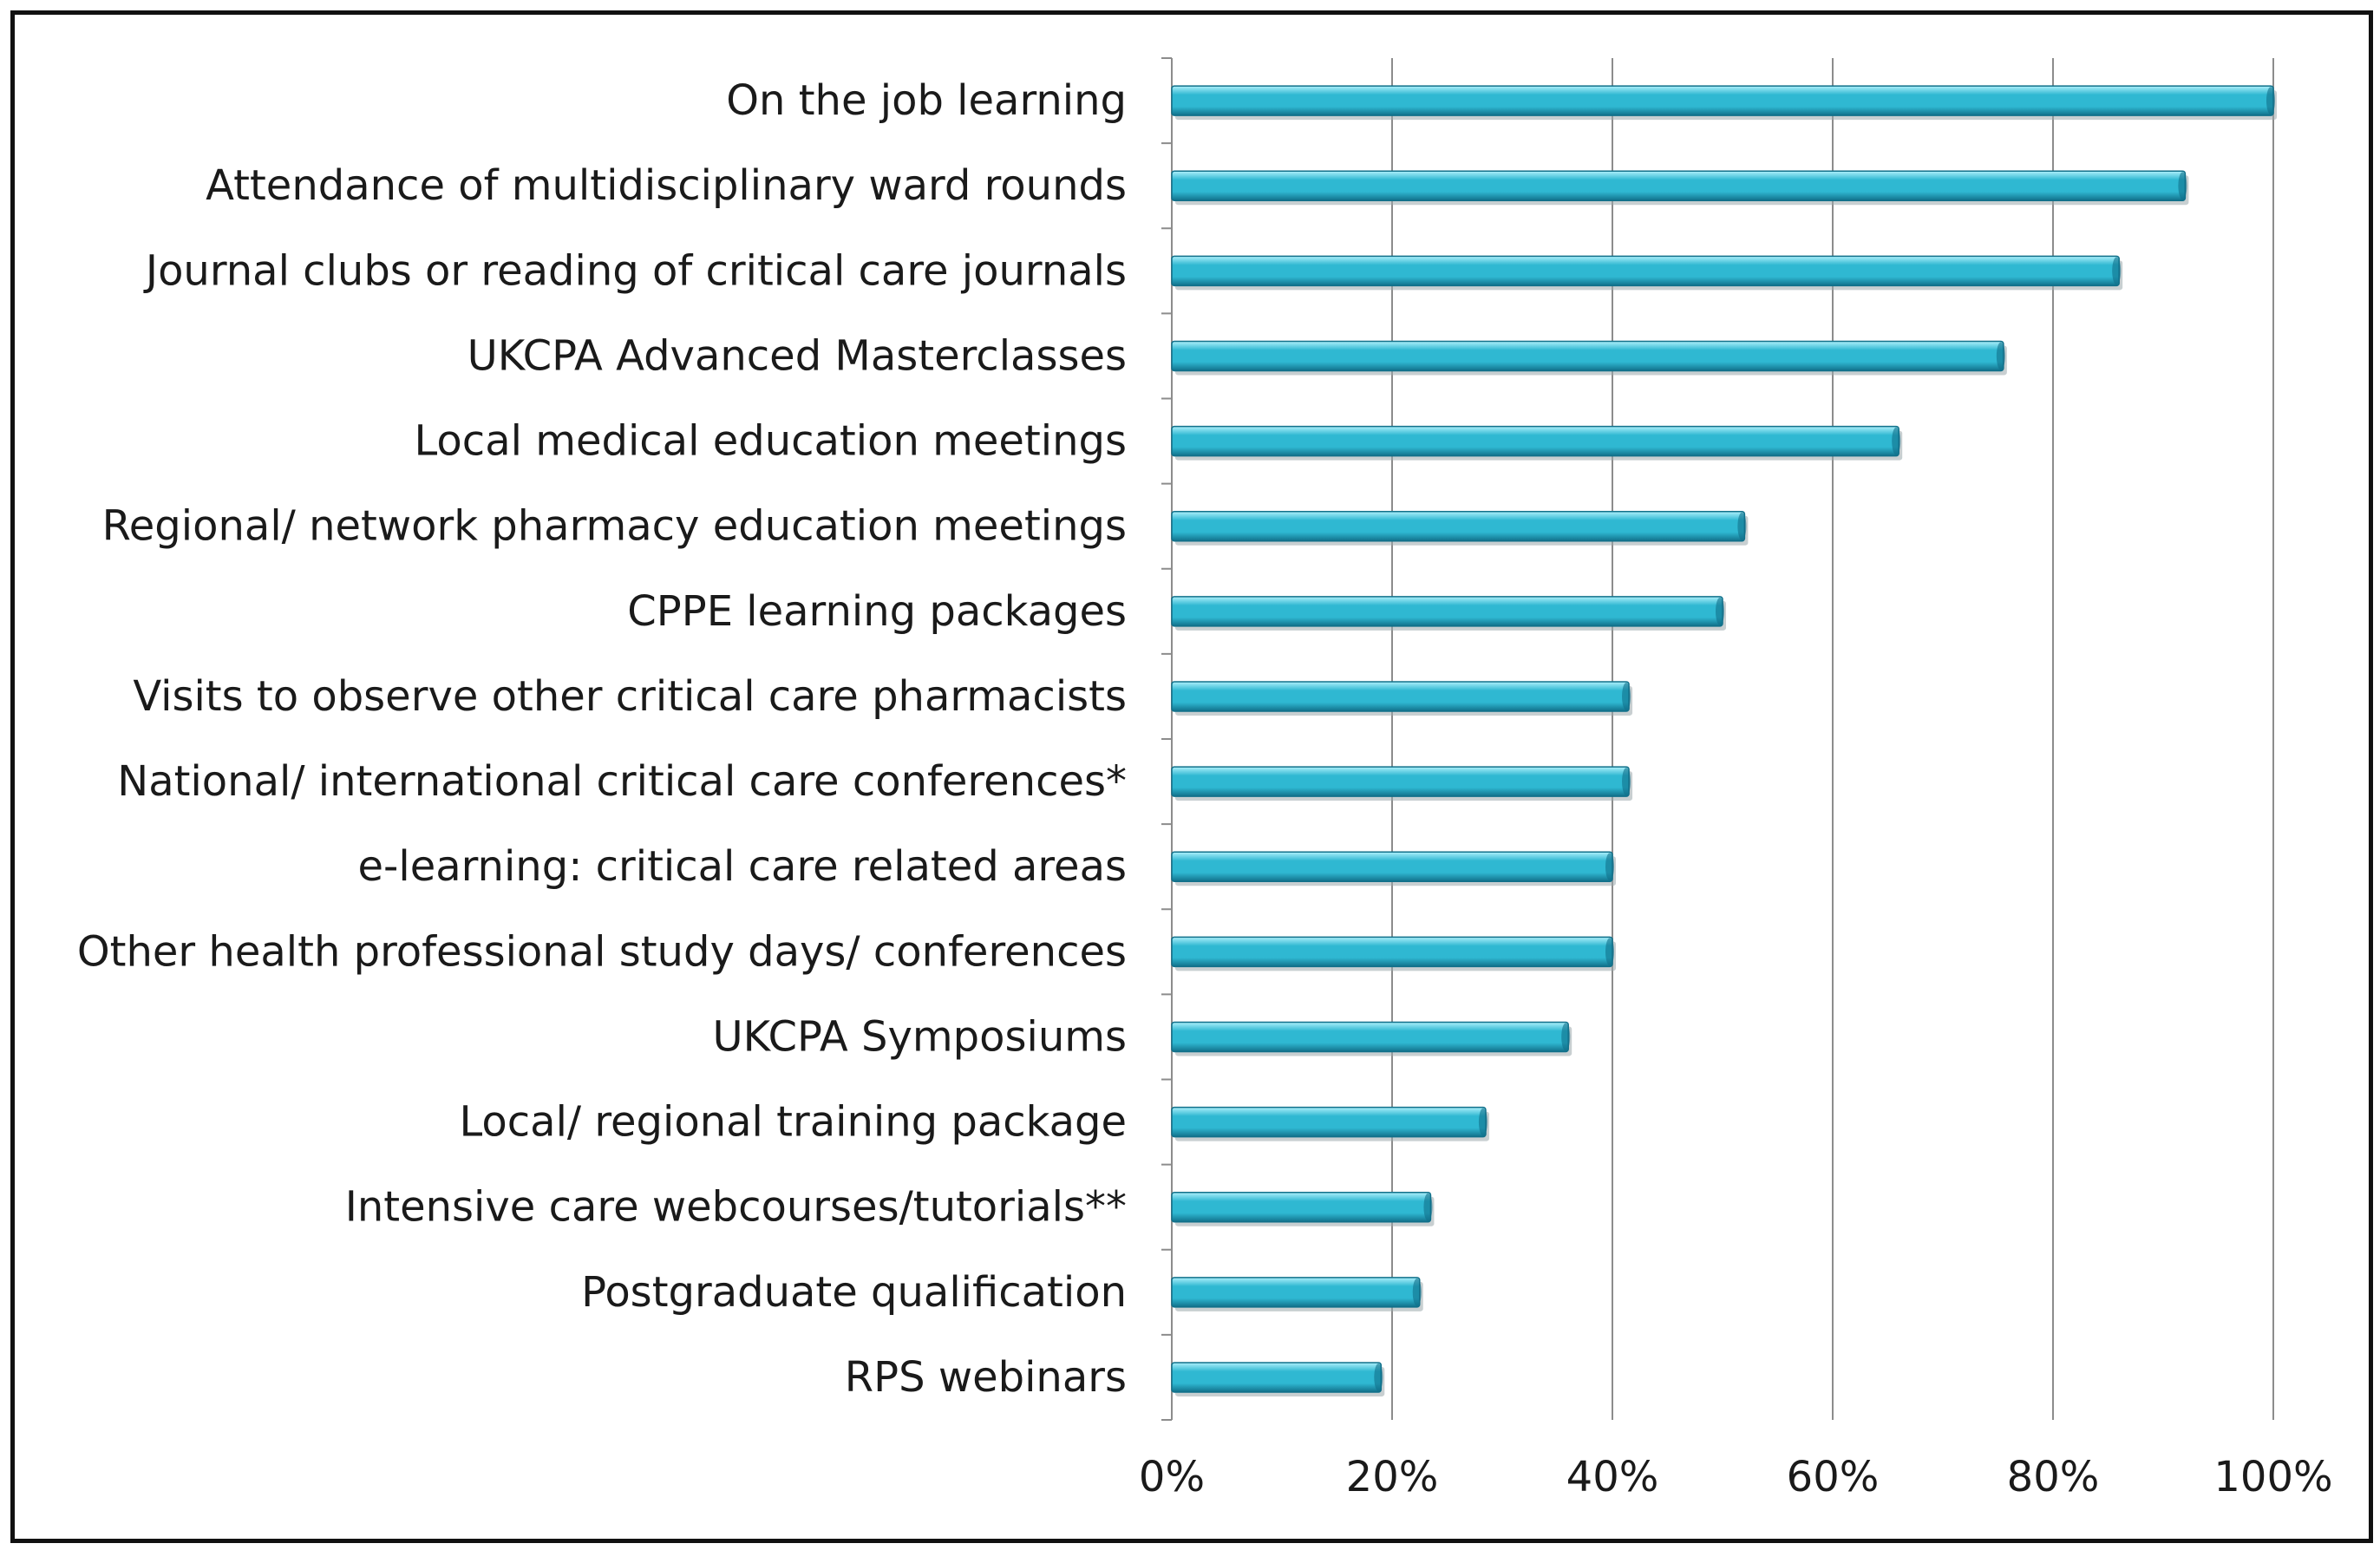 The height and width of the screenshot is (1550, 2380). I want to click on x-tick-label: 60%, so click(1833, 1477).